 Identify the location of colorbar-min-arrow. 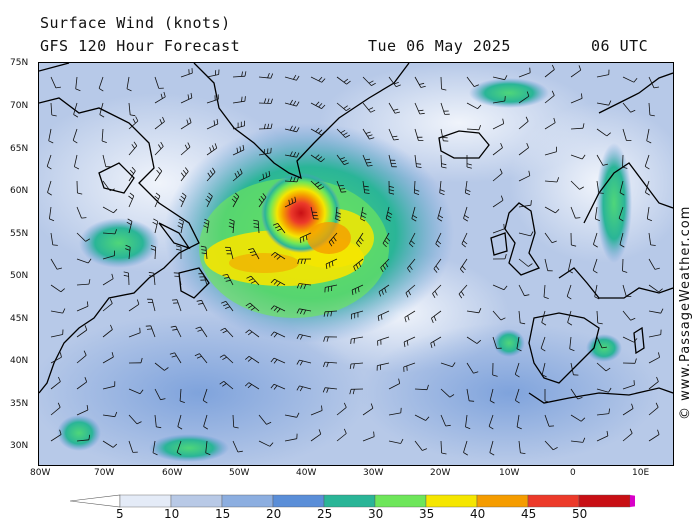
(95, 501).